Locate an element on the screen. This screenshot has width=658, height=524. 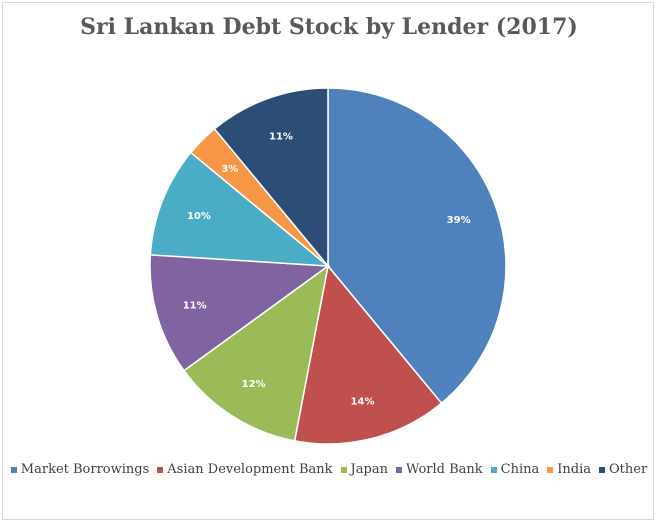
legend-item-japan: Japan is located at coordinates (364, 469).